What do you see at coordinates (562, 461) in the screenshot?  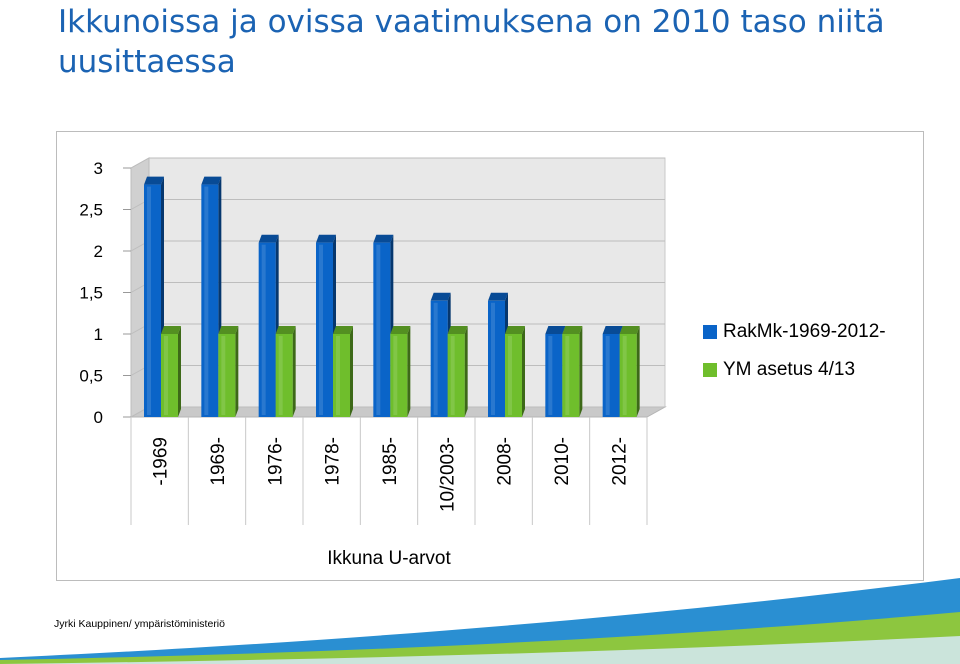 I see `x-tick-label: 2010-` at bounding box center [562, 461].